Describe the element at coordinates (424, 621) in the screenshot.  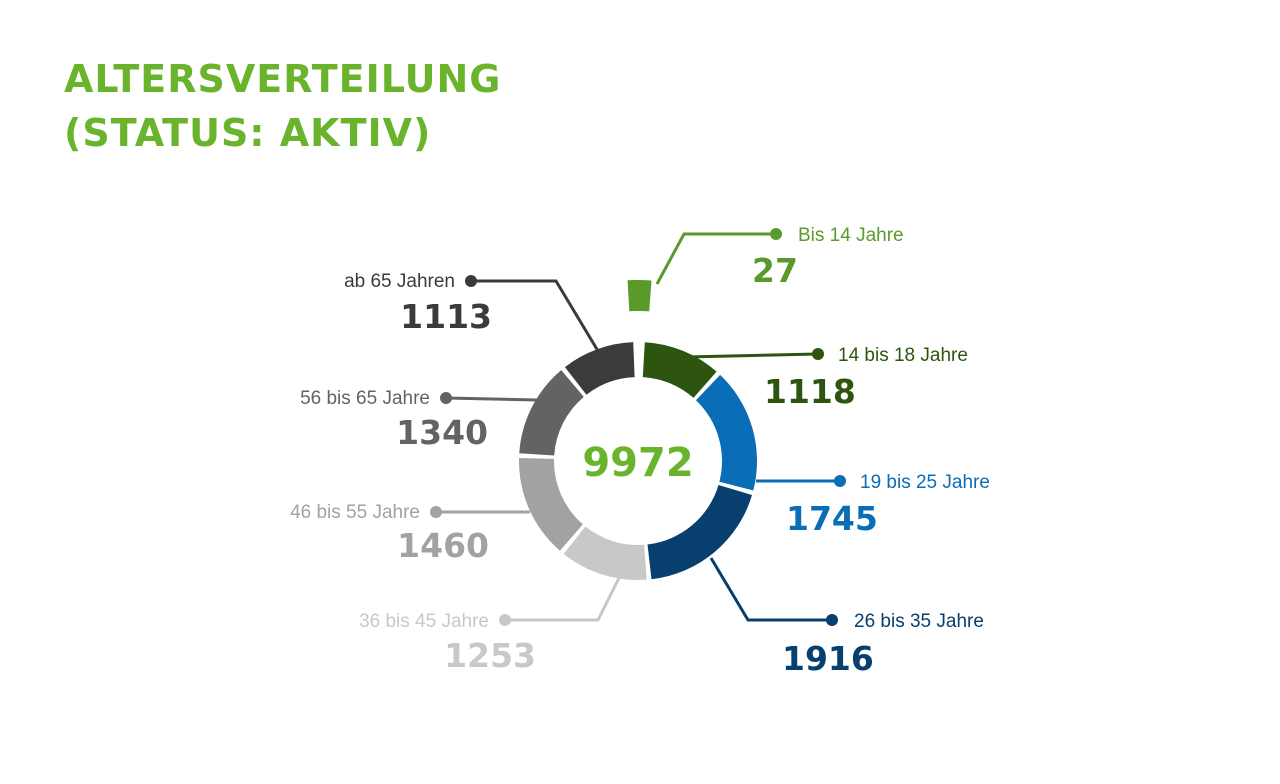
I see `category-label-36-bis-45-jahre: 36 bis 45 Jahre` at that location.